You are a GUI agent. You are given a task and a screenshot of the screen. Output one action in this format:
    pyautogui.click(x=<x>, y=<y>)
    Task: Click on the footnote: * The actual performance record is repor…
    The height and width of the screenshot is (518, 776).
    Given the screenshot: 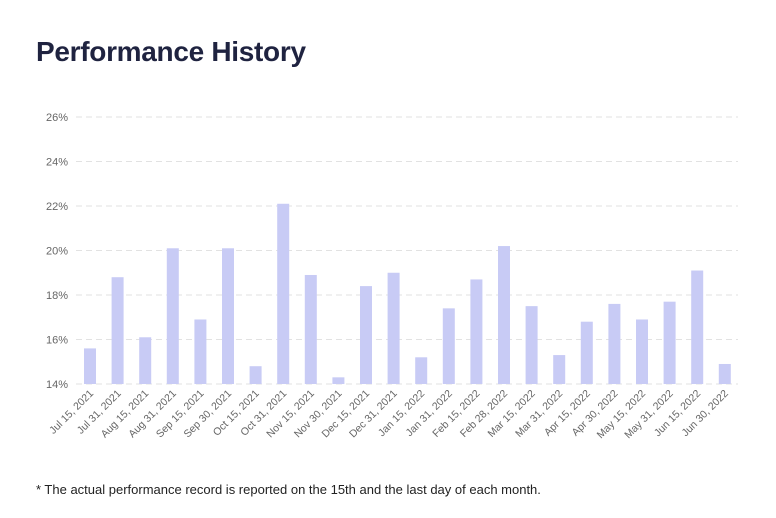 What is the action you would take?
    pyautogui.click(x=288, y=489)
    